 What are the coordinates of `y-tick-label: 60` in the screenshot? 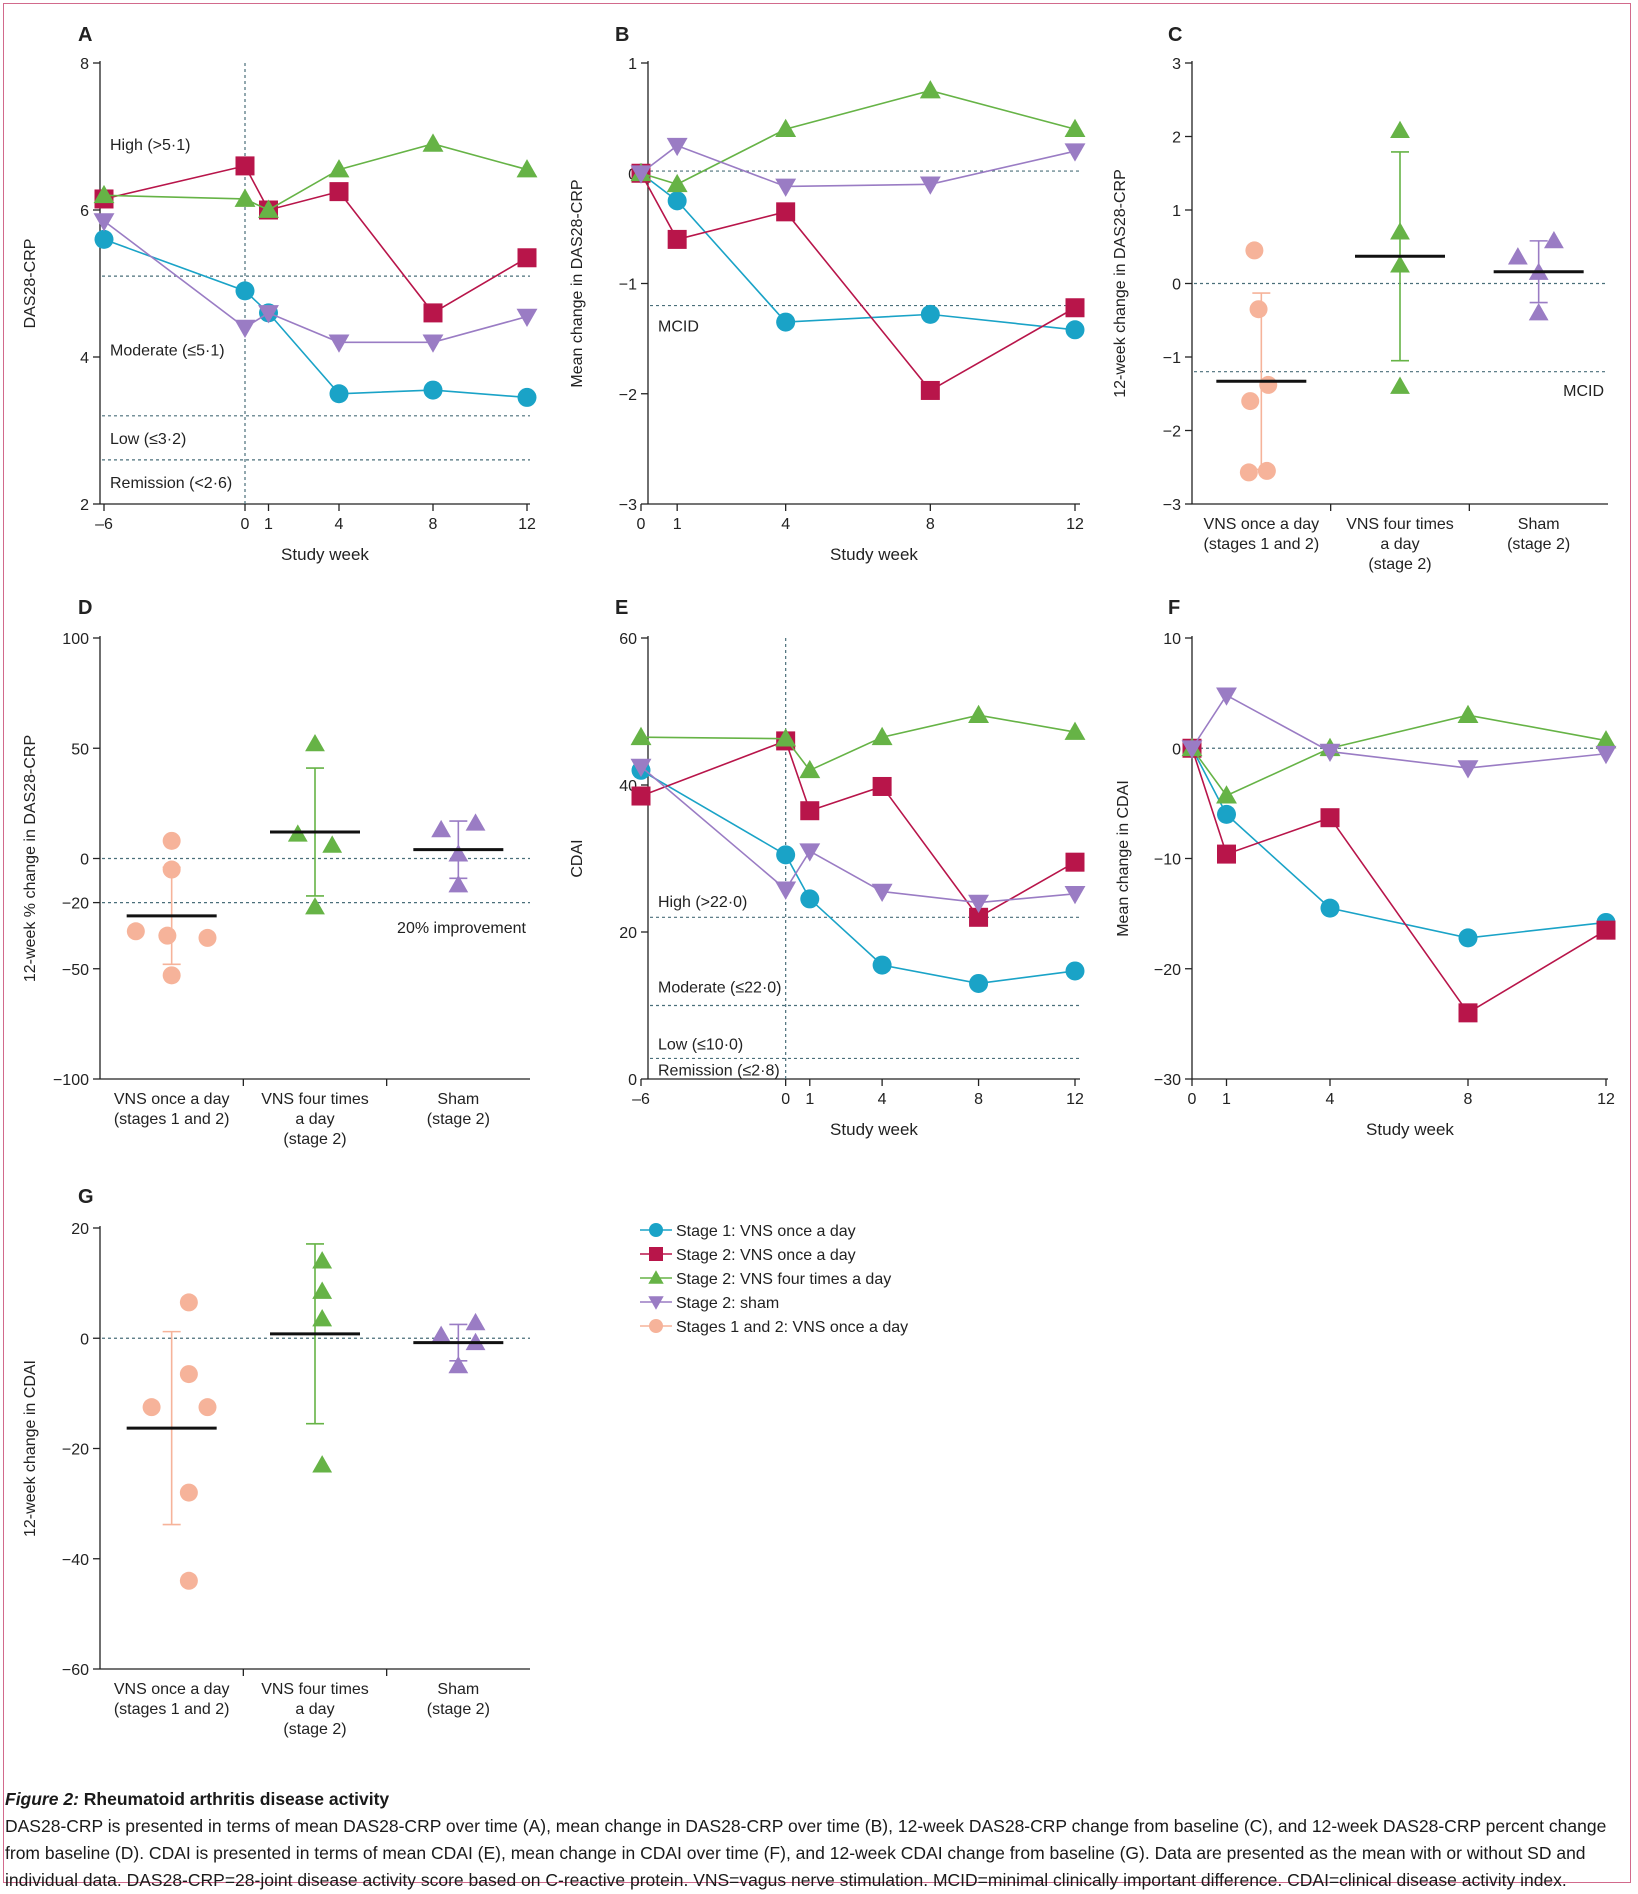 It's located at (628, 639).